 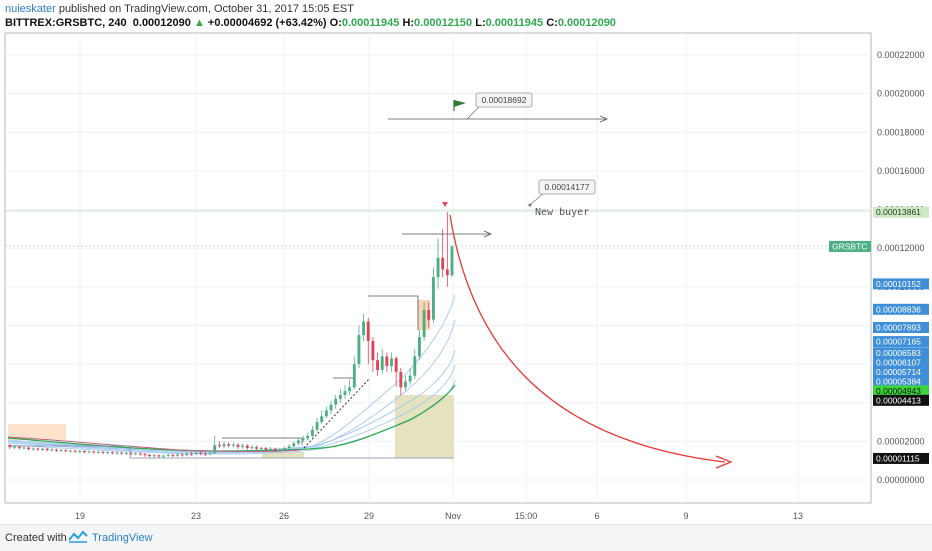 What do you see at coordinates (898, 381) in the screenshot?
I see `price-label-text: 0.00005384` at bounding box center [898, 381].